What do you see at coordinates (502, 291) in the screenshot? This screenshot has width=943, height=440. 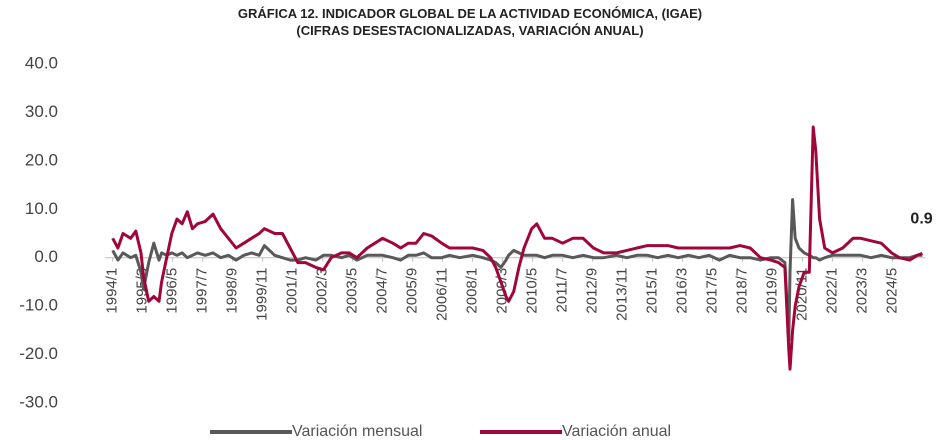 I see `x-tick-label: 2009/3` at bounding box center [502, 291].